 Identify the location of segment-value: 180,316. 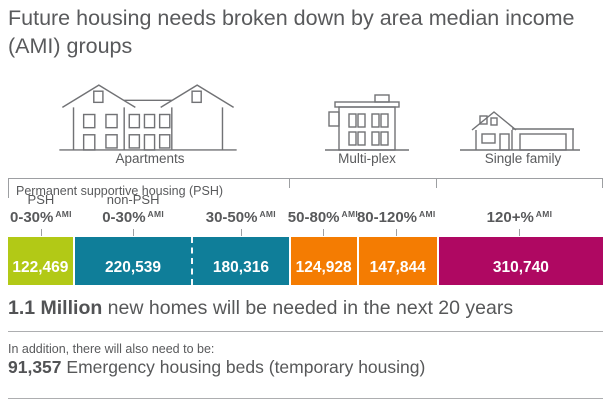
(240, 267).